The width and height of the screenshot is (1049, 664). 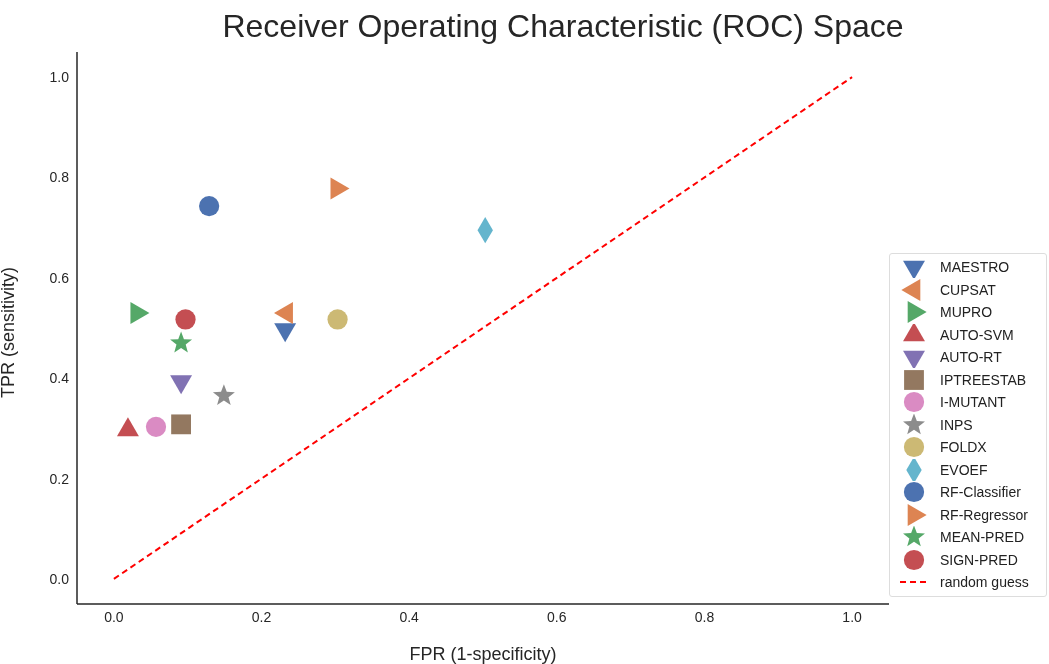 What do you see at coordinates (59, 478) in the screenshot?
I see `y-tick-label: 0.2` at bounding box center [59, 478].